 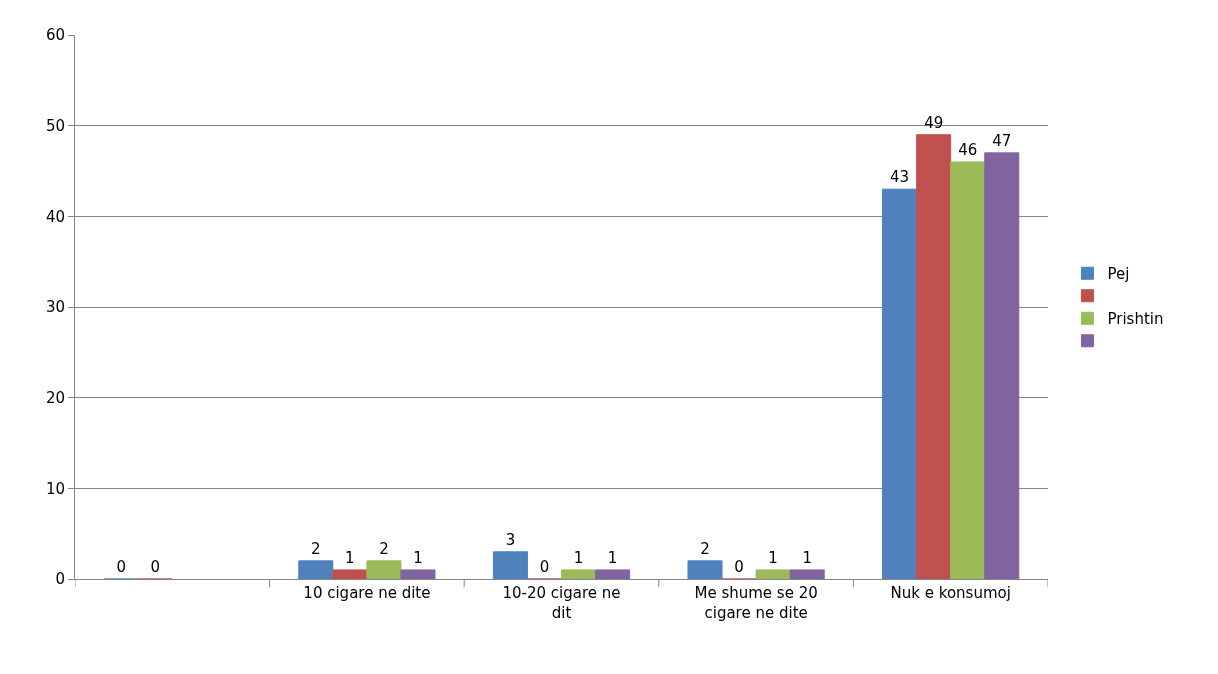 What do you see at coordinates (756, 603) in the screenshot?
I see `x-tick-label: Me shume se 20 cigare ne dite` at bounding box center [756, 603].